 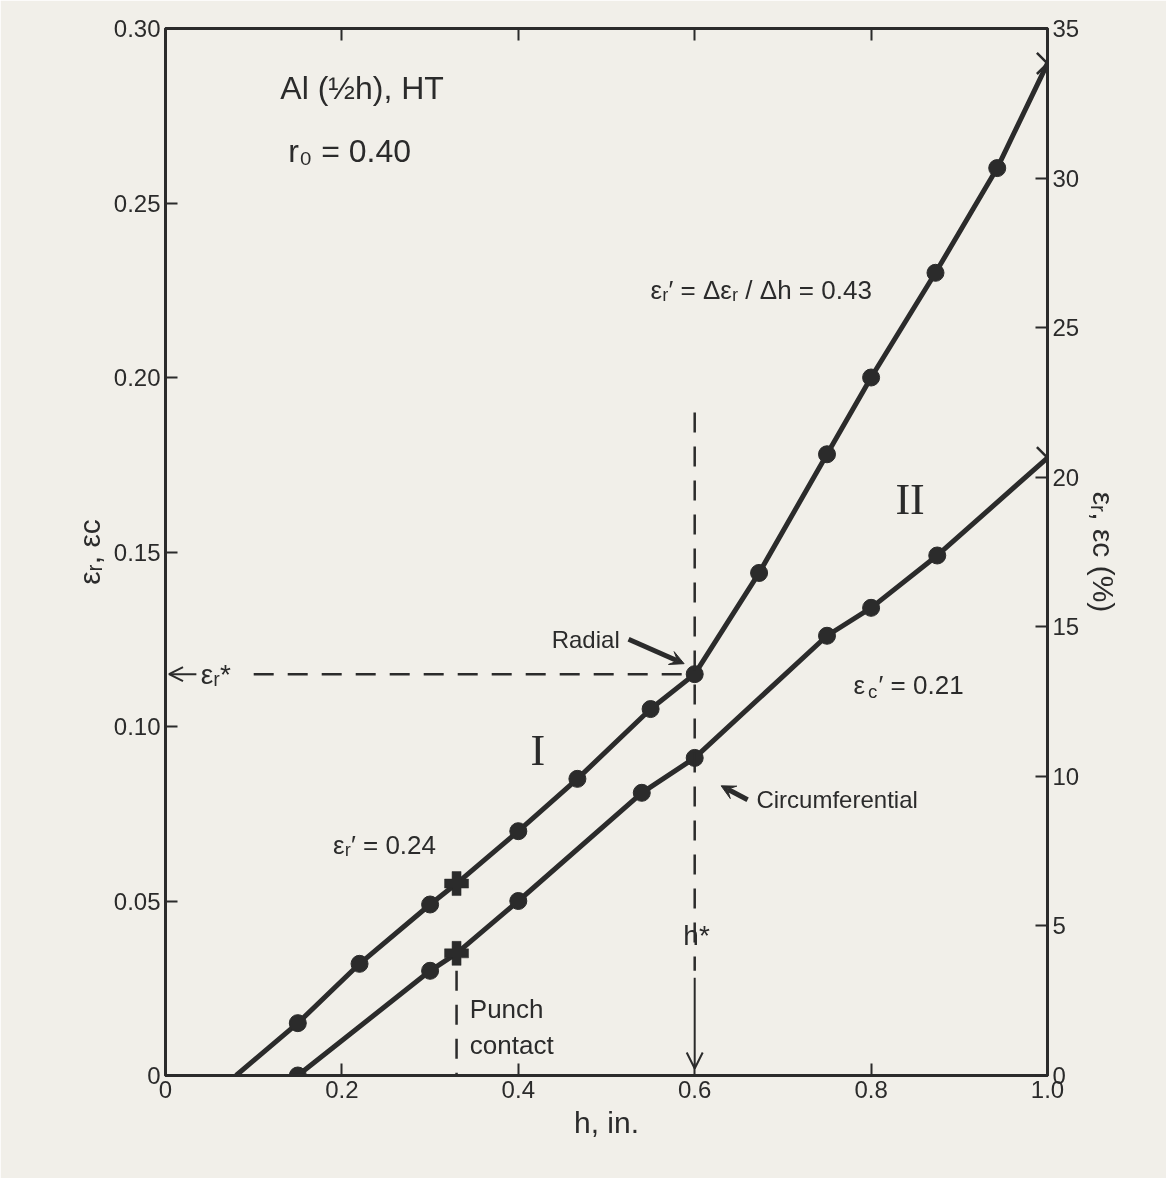 I want to click on y2-tick-label: 30, so click(x=1066, y=178).